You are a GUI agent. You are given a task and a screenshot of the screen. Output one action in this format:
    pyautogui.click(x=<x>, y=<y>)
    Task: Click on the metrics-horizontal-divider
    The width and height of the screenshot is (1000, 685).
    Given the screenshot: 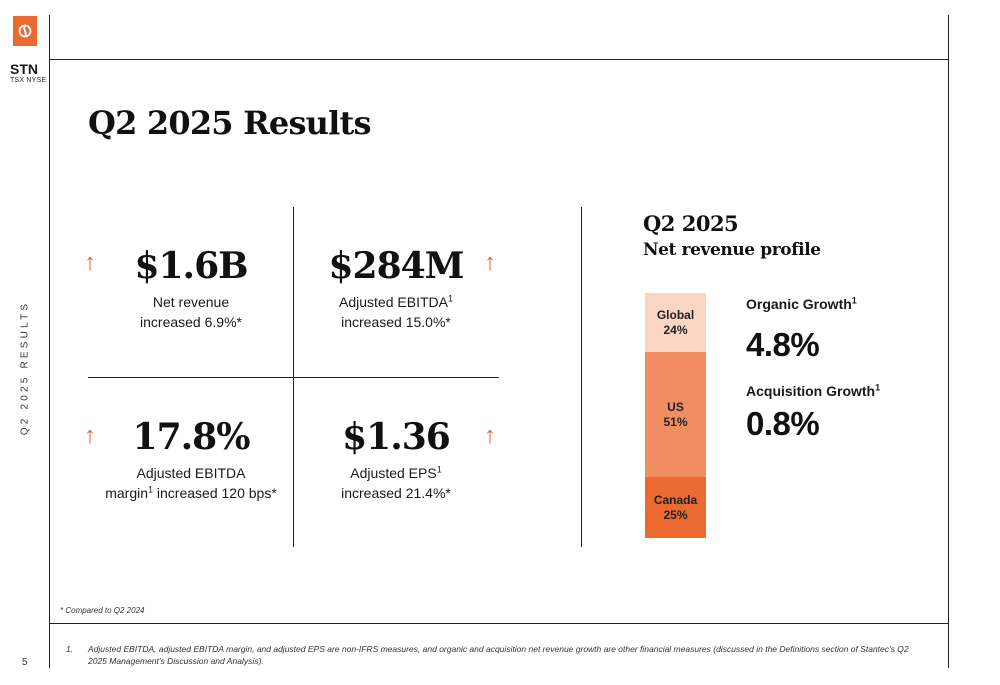 What is the action you would take?
    pyautogui.click(x=293, y=377)
    